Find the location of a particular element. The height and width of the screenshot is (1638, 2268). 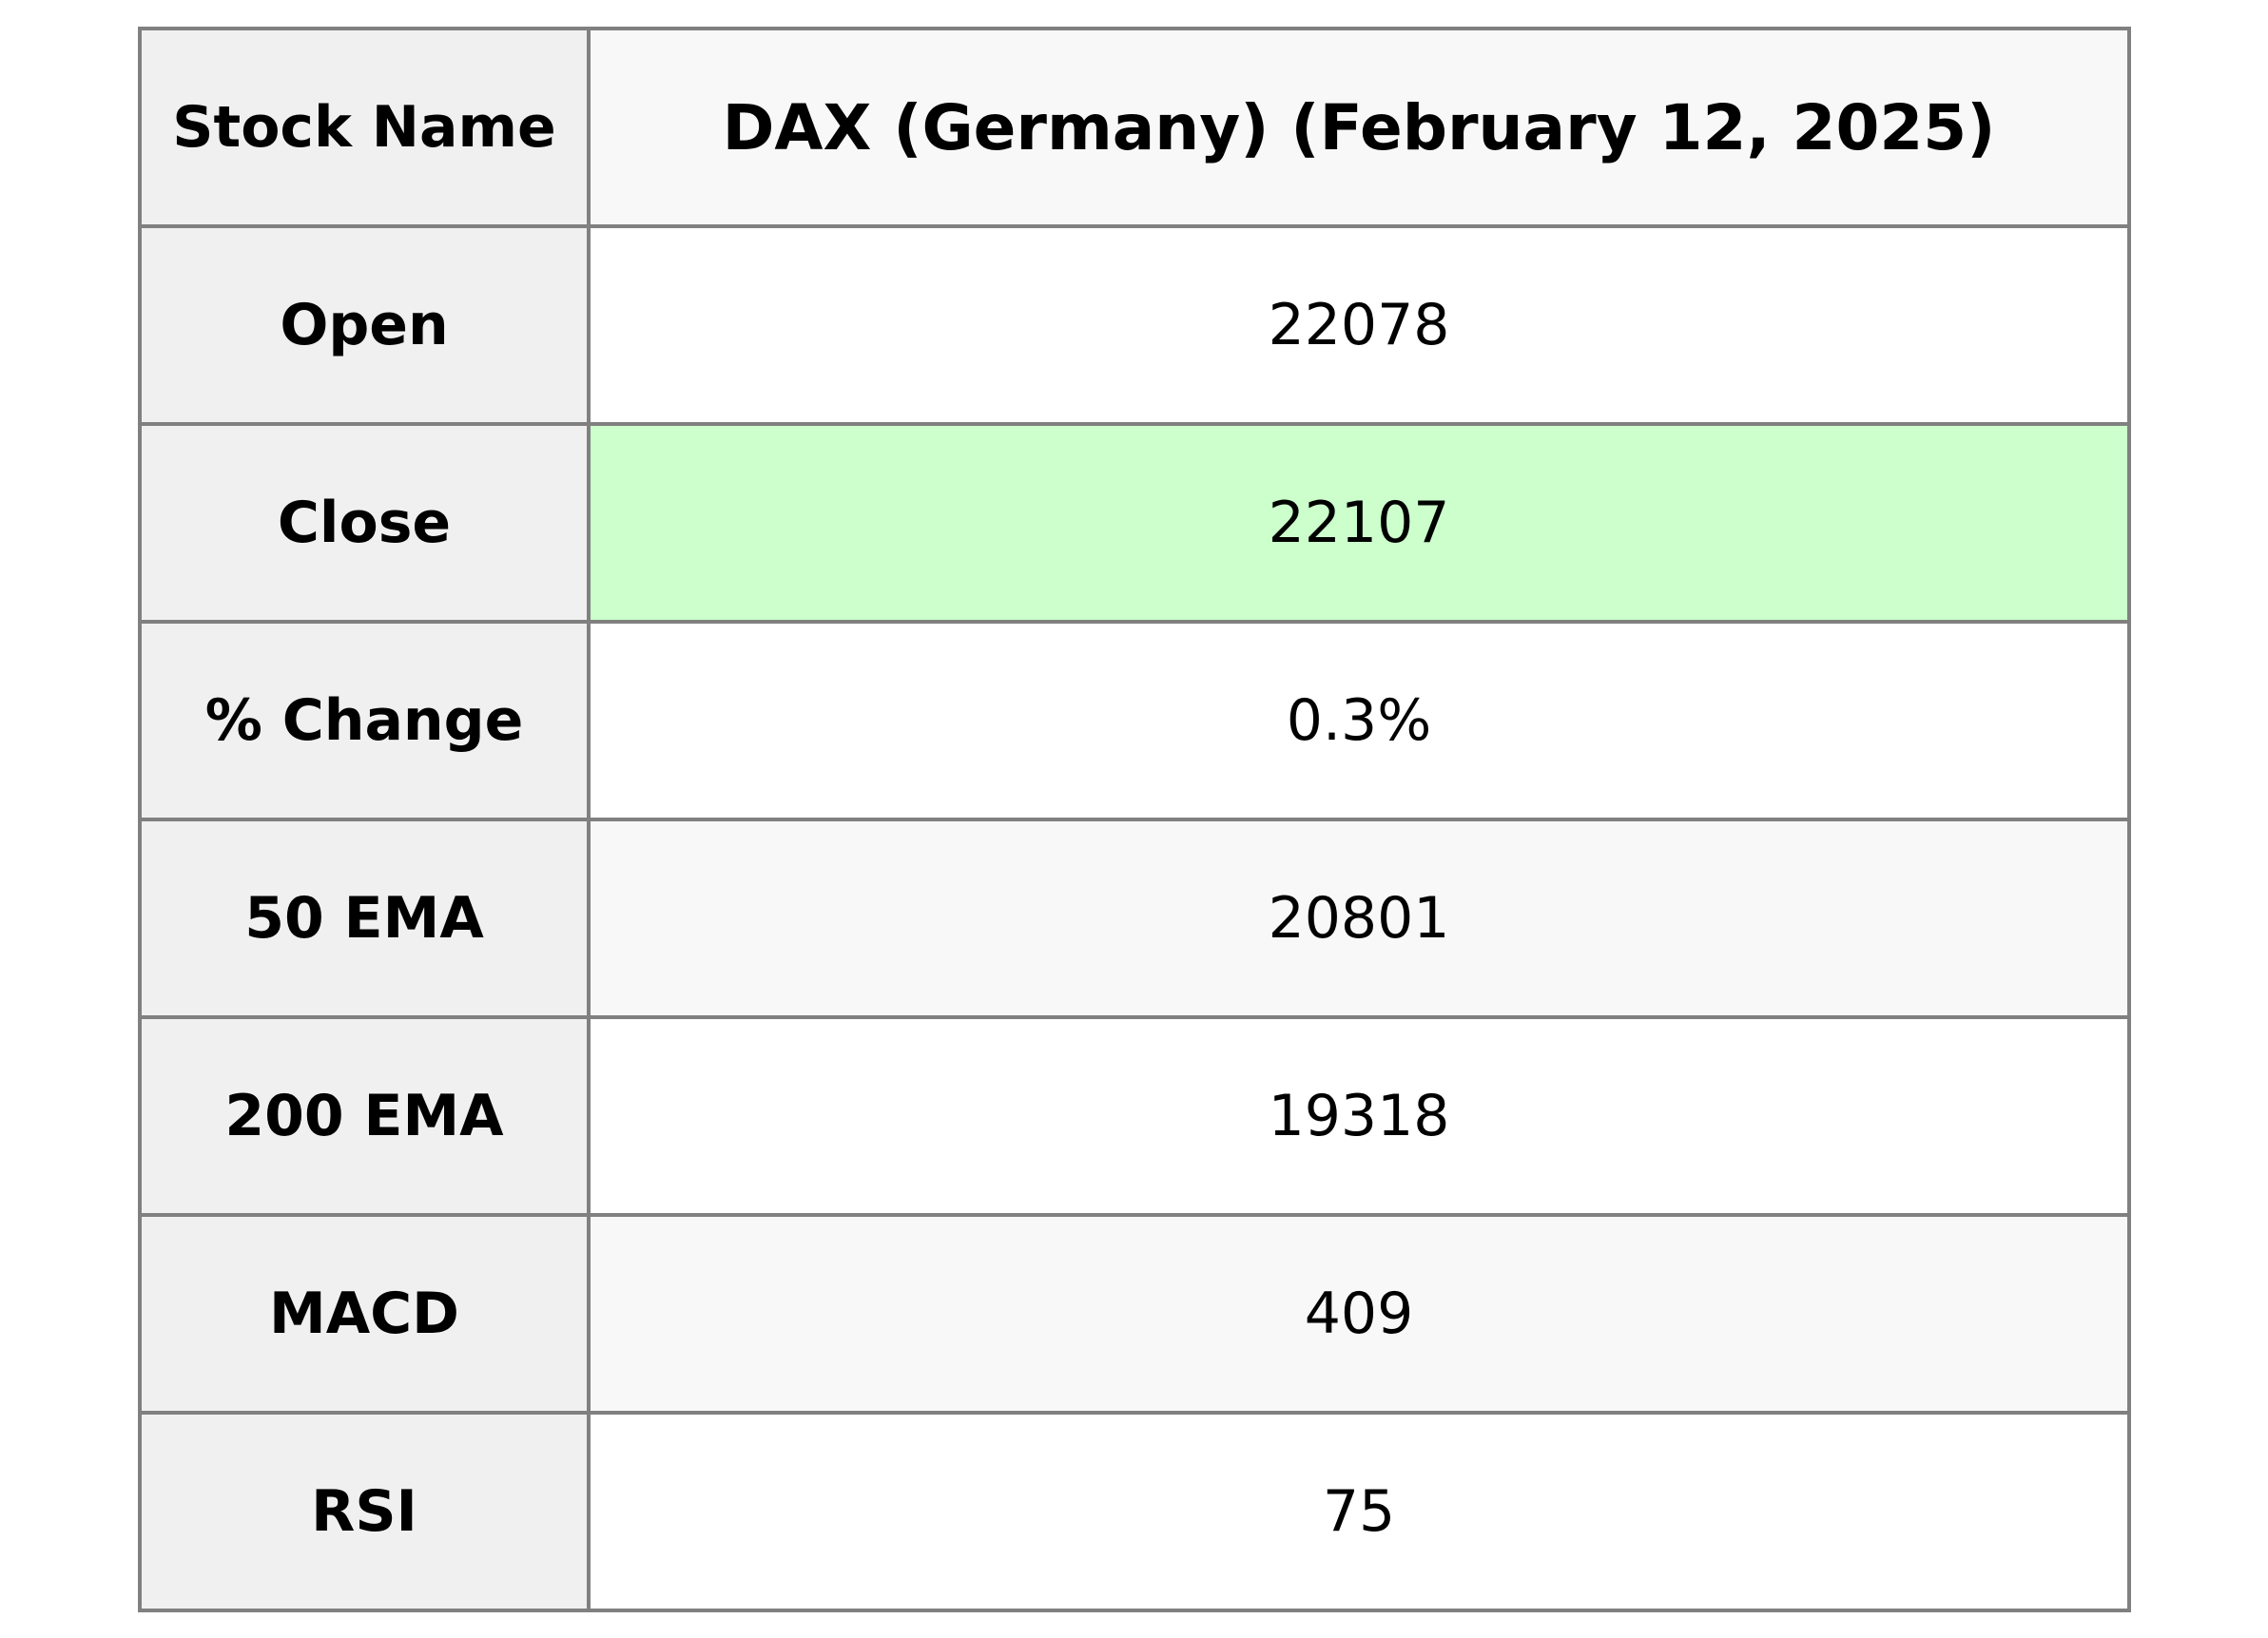

stock-name-header-label: Stock Name is located at coordinates (364, 127).